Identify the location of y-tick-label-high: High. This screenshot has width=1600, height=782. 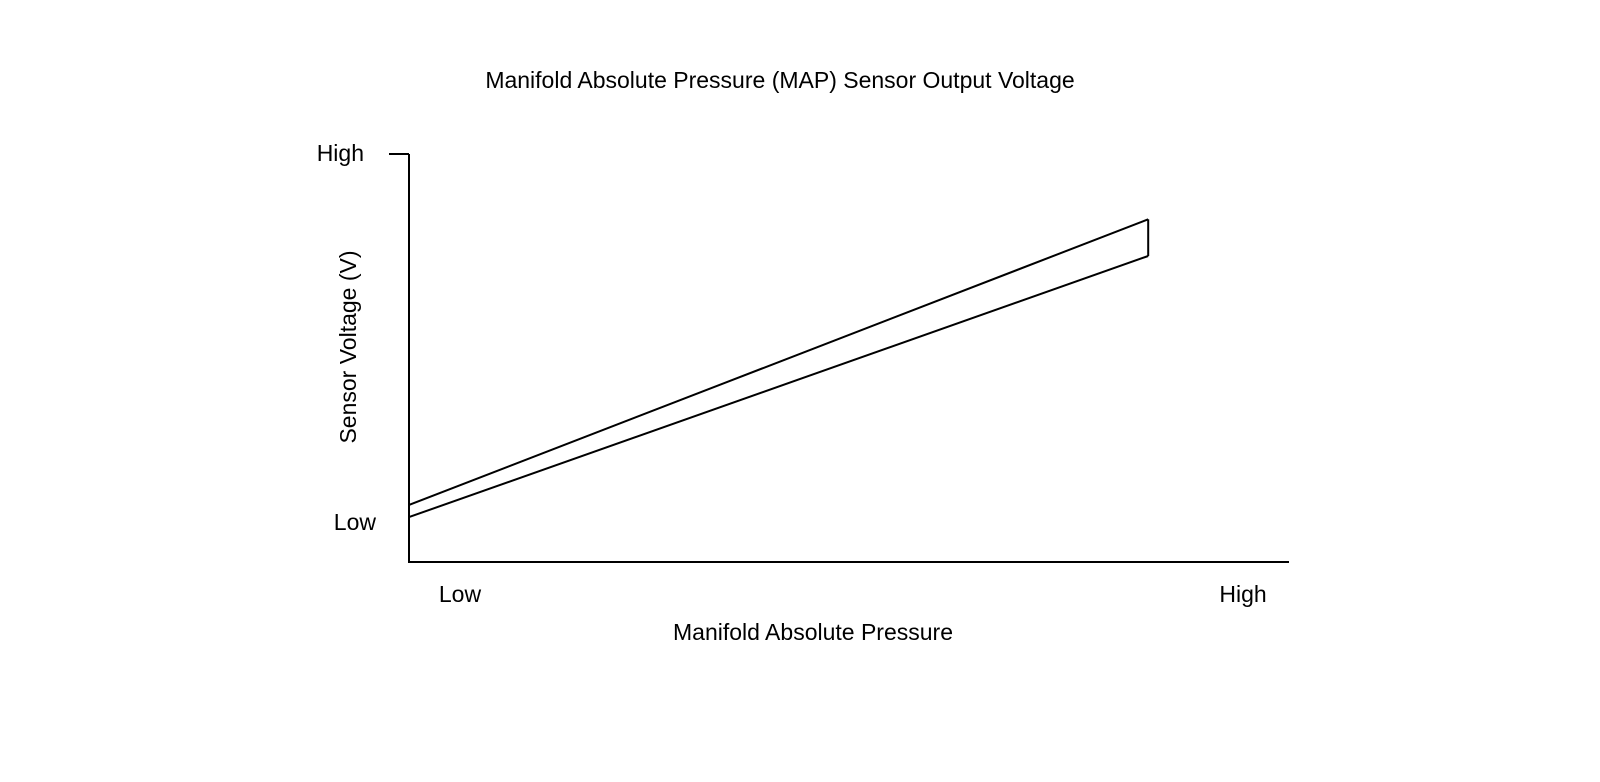
(340, 153).